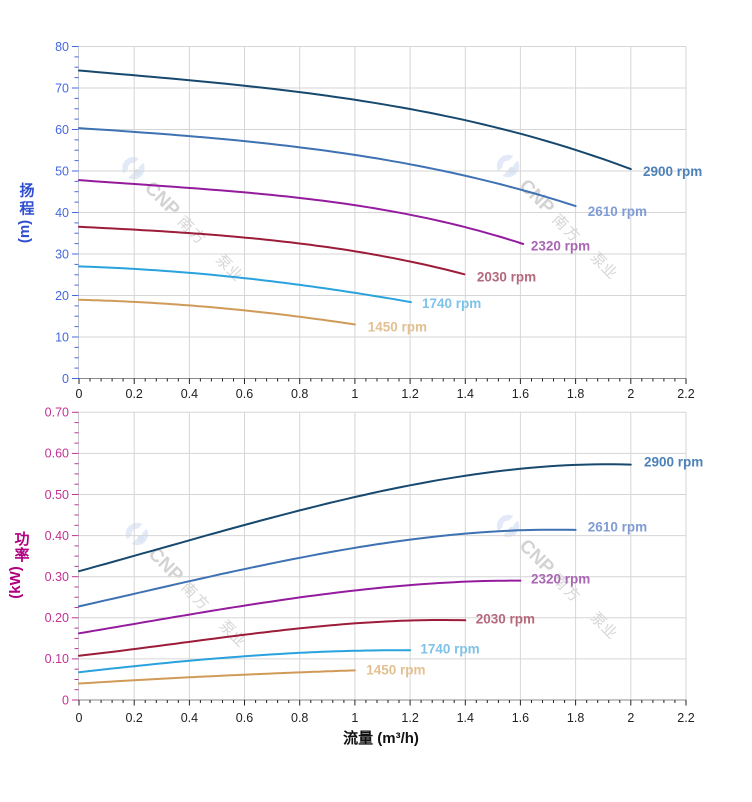  Describe the element at coordinates (57, 659) in the screenshot. I see `svg-text: 0.10` at that location.